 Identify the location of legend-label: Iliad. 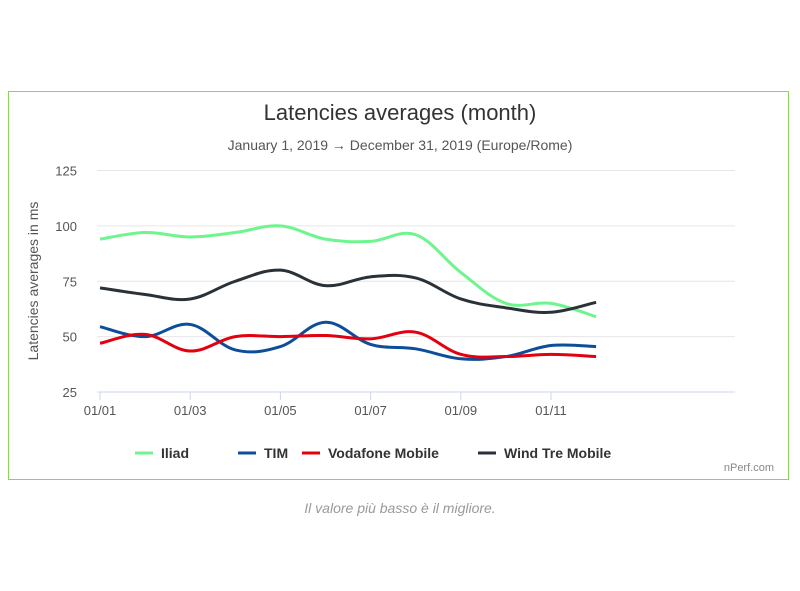
(175, 453).